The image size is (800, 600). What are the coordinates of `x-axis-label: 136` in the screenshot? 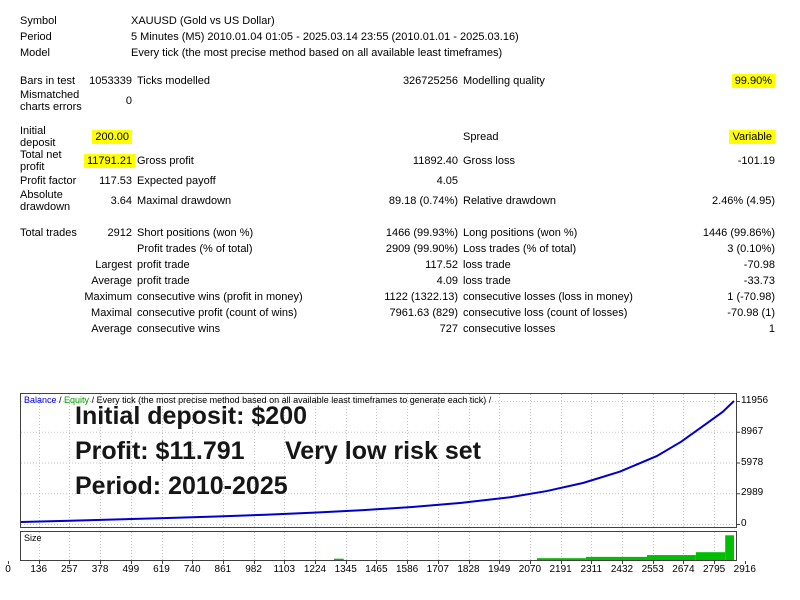 It's located at (39, 569).